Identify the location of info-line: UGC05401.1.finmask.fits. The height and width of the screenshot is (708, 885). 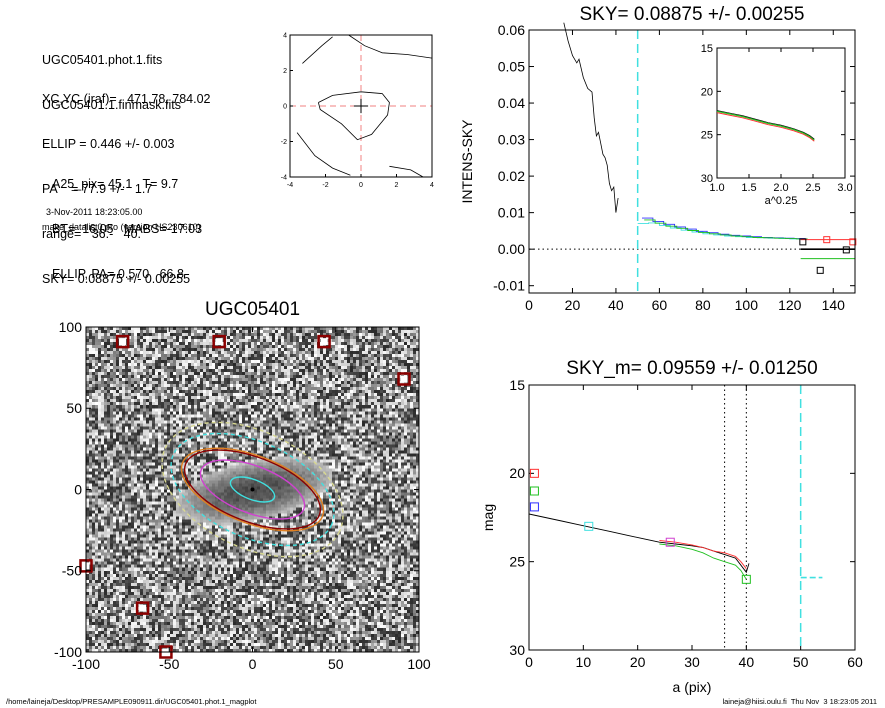
(111, 105).